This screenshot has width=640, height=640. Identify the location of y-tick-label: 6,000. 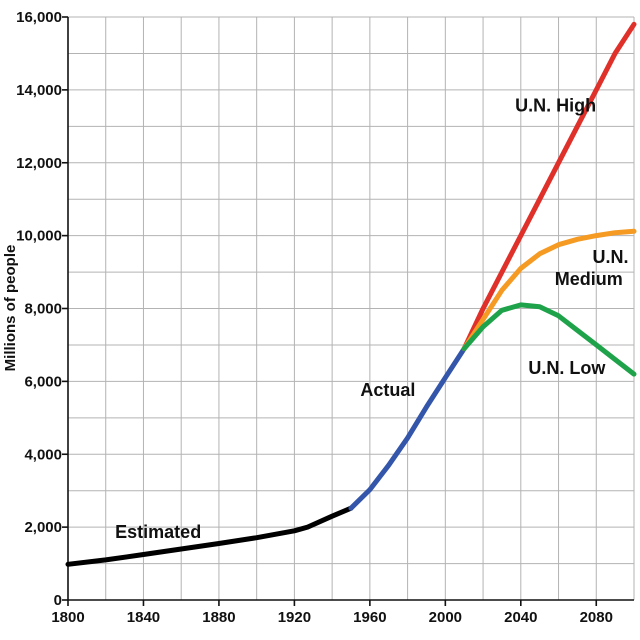
(43, 381).